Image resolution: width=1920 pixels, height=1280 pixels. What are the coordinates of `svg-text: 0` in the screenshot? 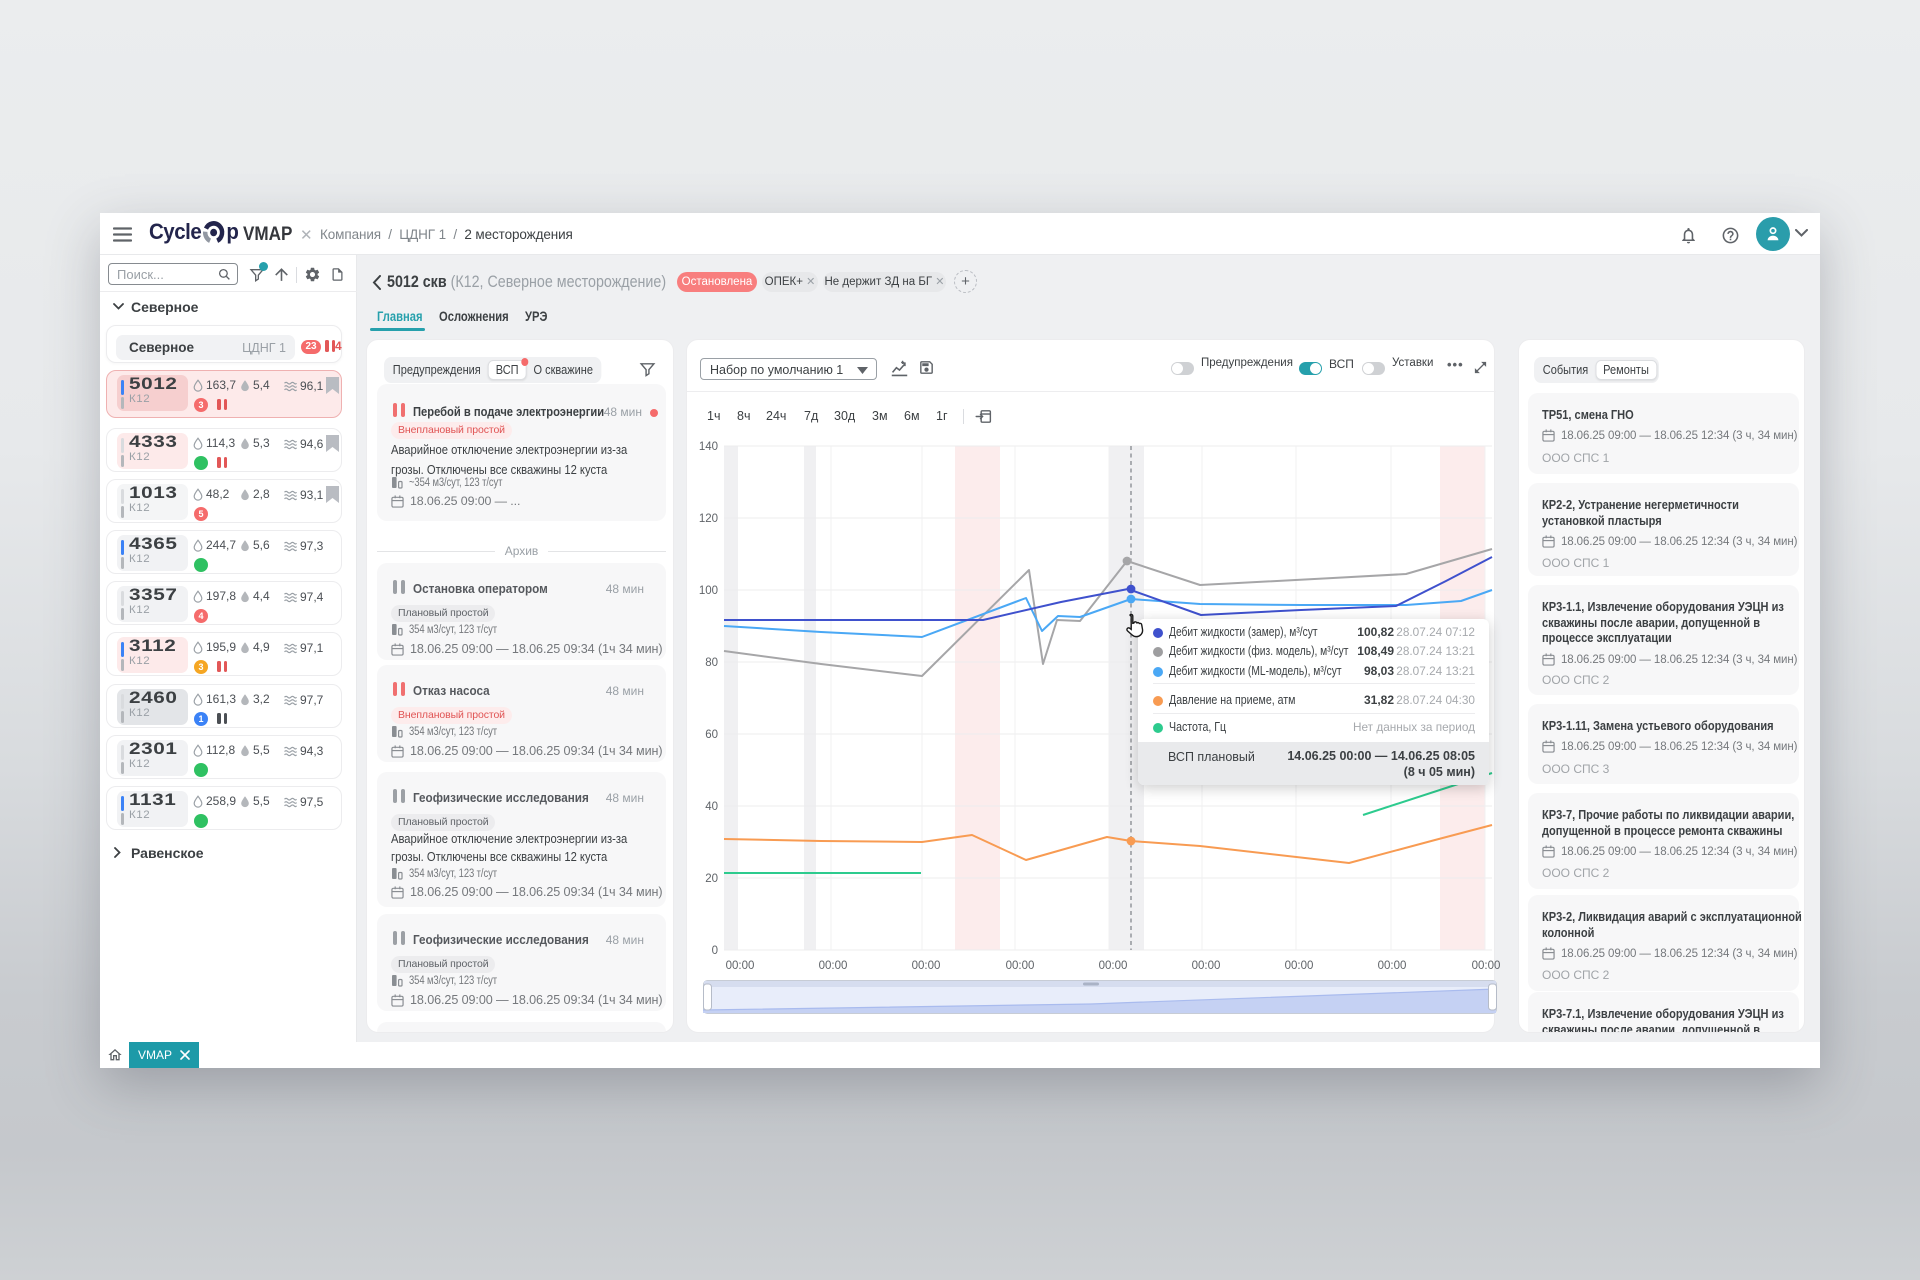 It's located at (715, 951).